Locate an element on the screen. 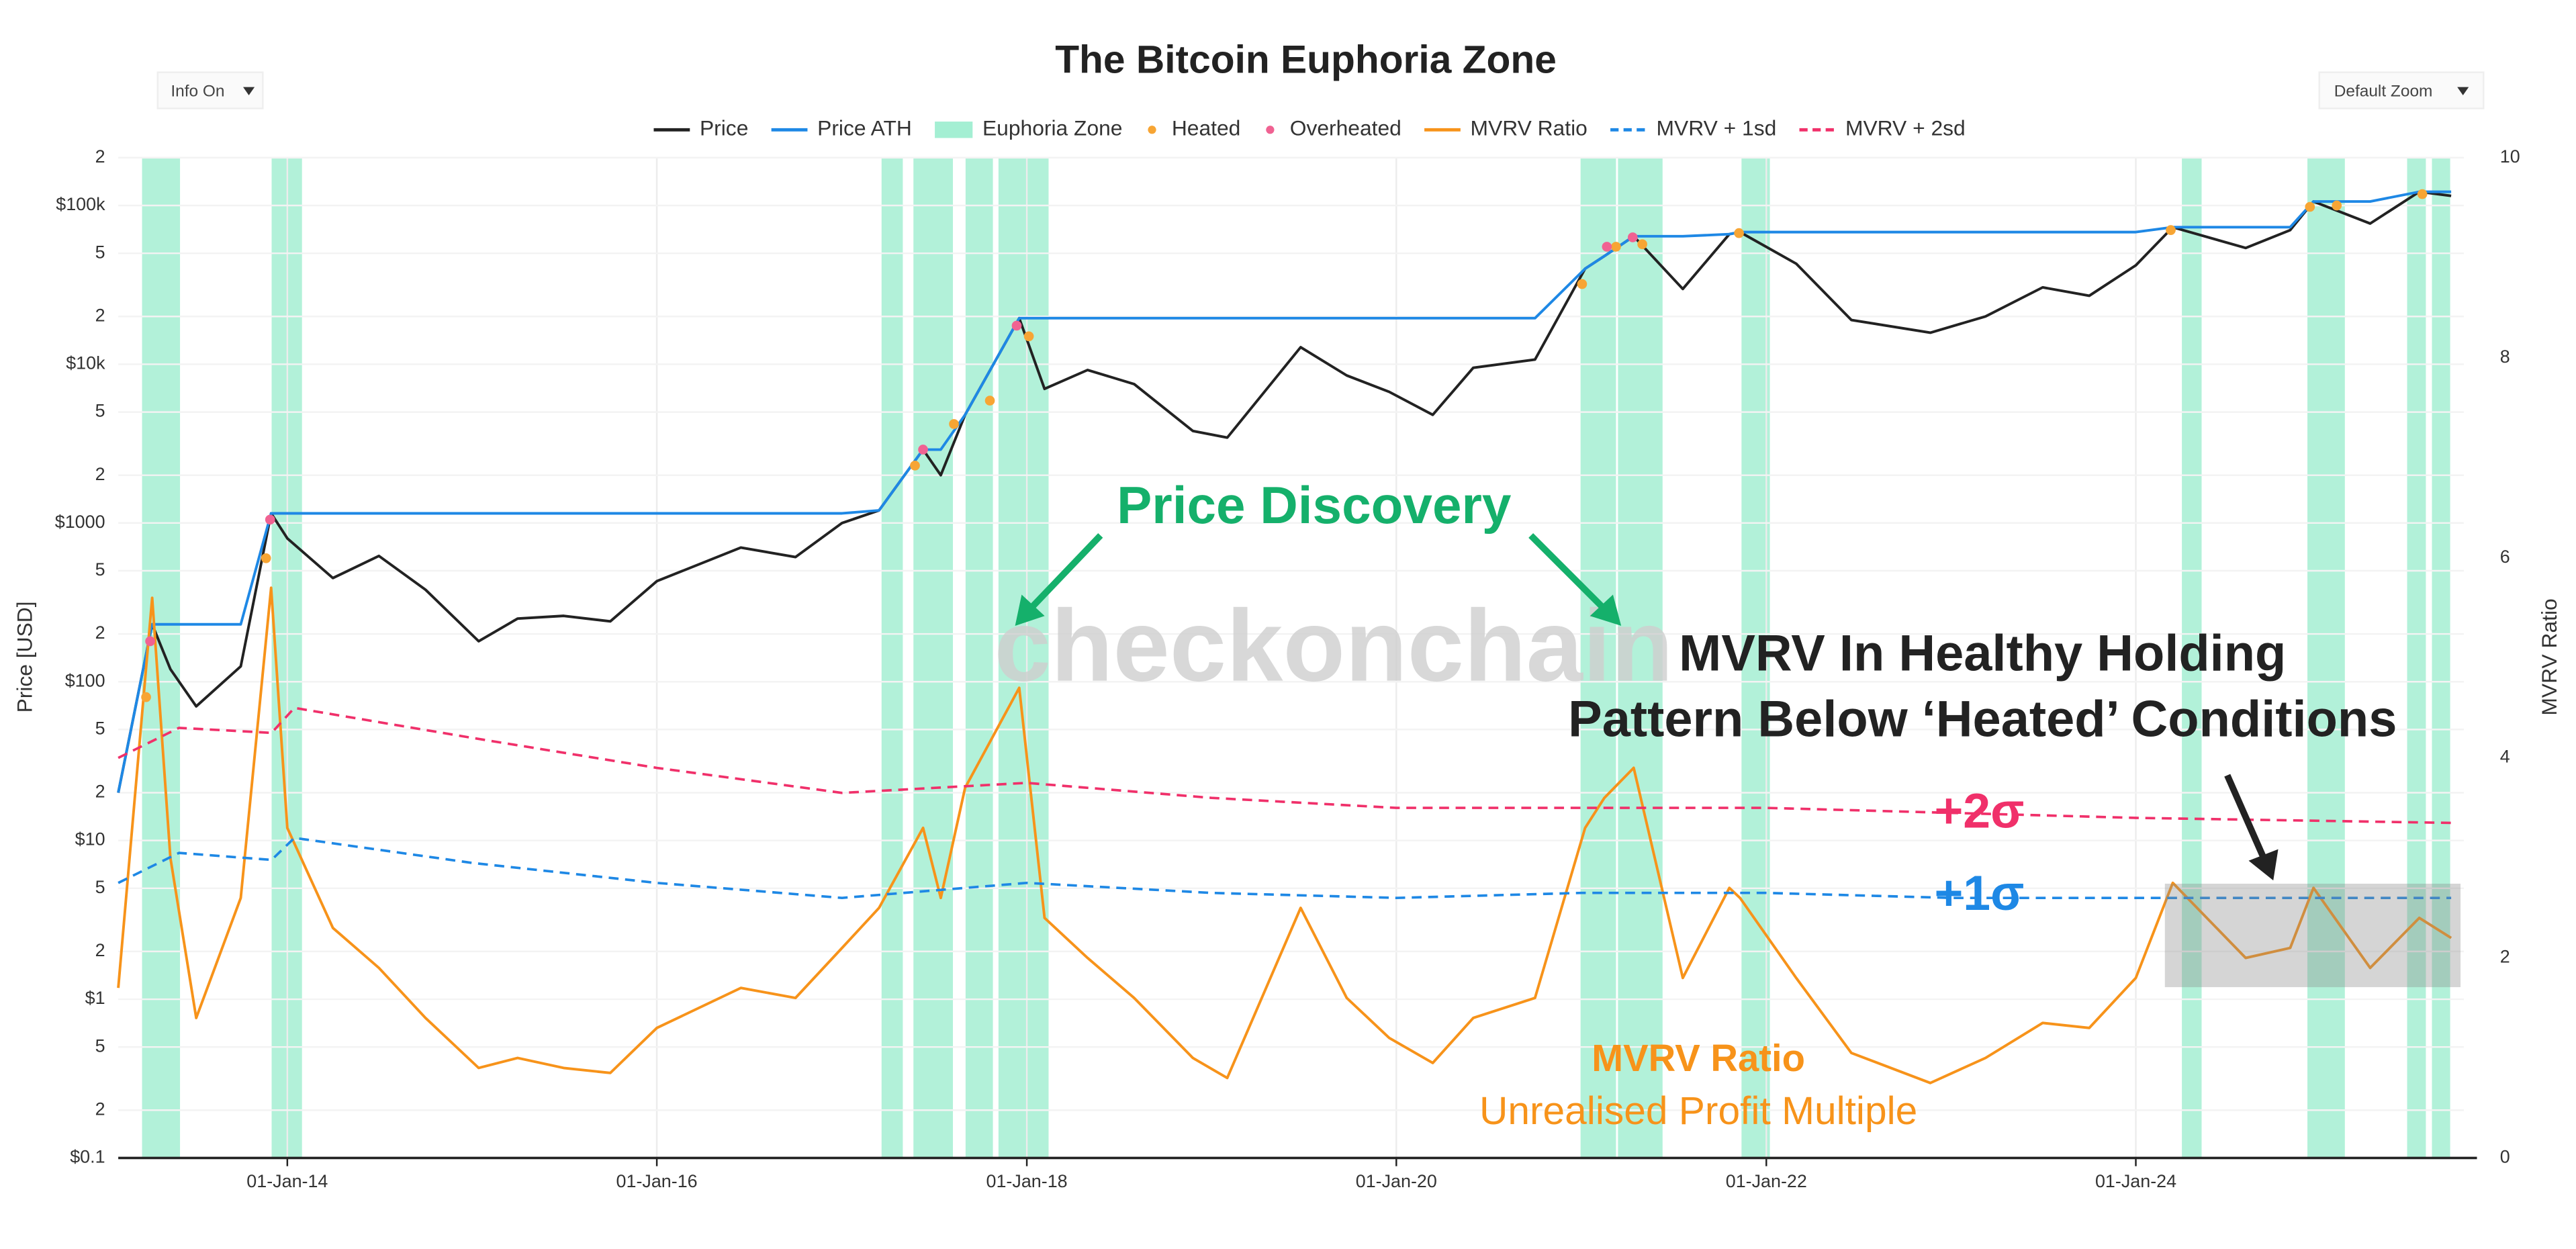 This screenshot has width=2576, height=1249. annotation: +1σ is located at coordinates (1979, 893).